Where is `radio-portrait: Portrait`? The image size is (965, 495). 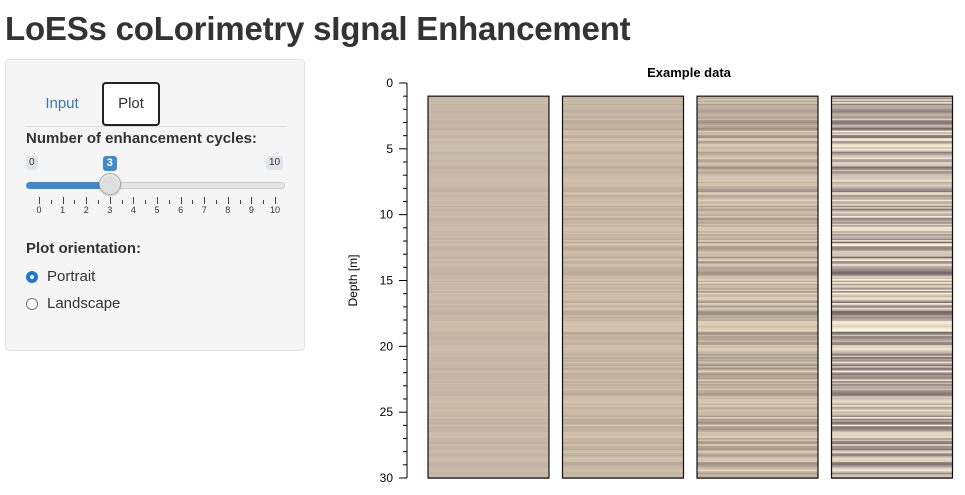 radio-portrait: Portrait is located at coordinates (60, 276).